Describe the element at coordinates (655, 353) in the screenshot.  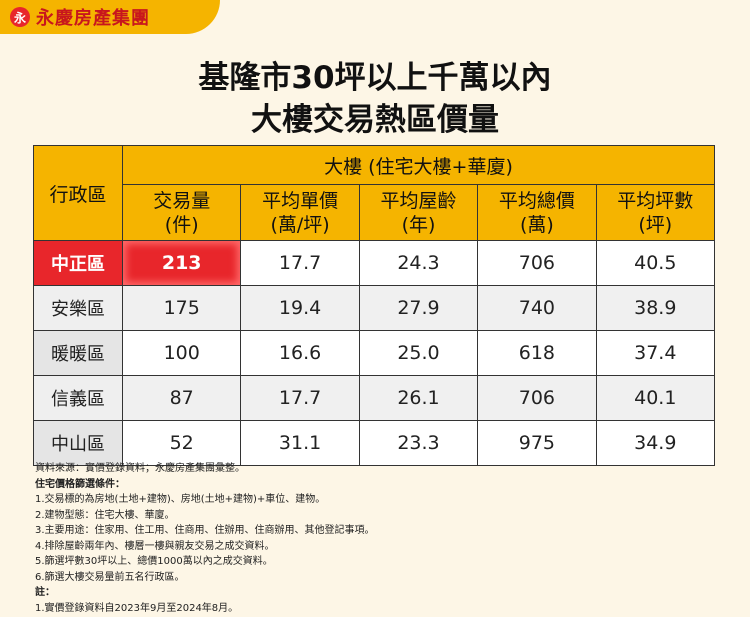
I see `table-cell: 37.4` at that location.